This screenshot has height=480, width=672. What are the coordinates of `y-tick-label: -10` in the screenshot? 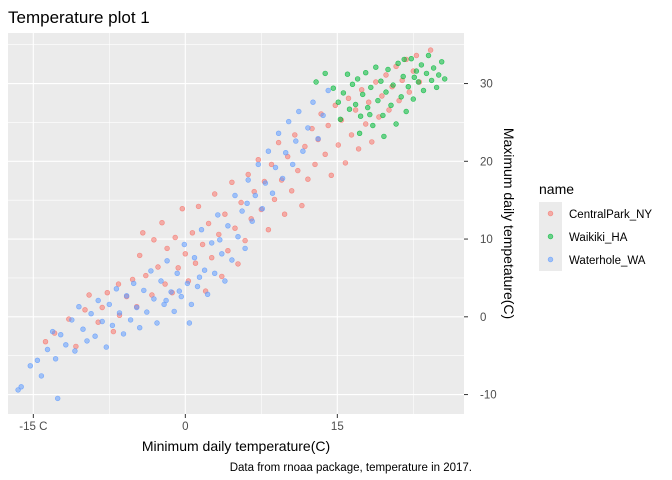 It's located at (488, 396).